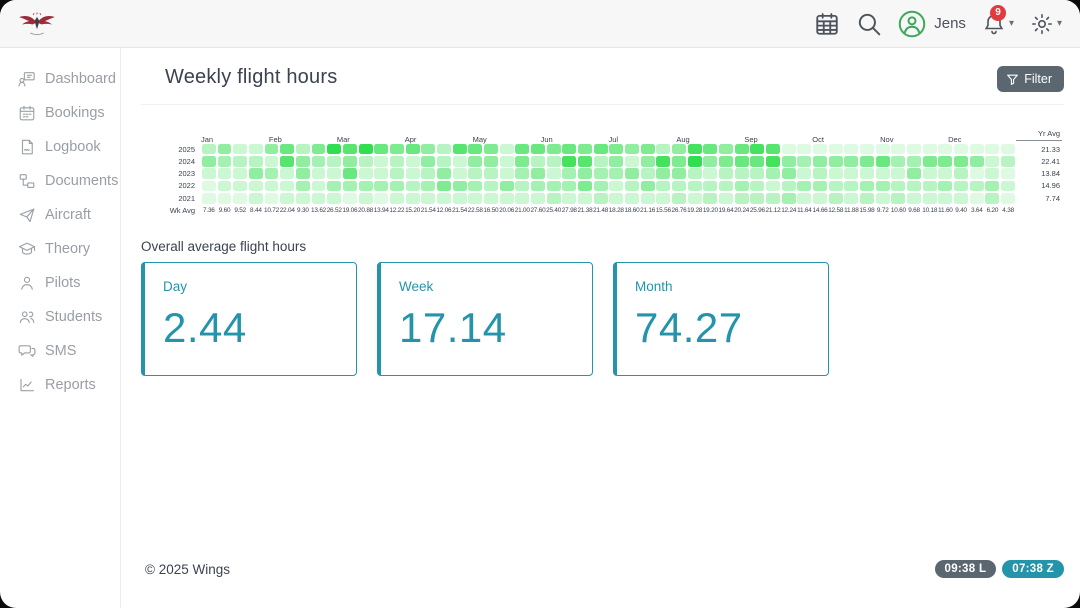 The image size is (1080, 608). What do you see at coordinates (60, 351) in the screenshot?
I see `sidebar-item-sms: SMS` at bounding box center [60, 351].